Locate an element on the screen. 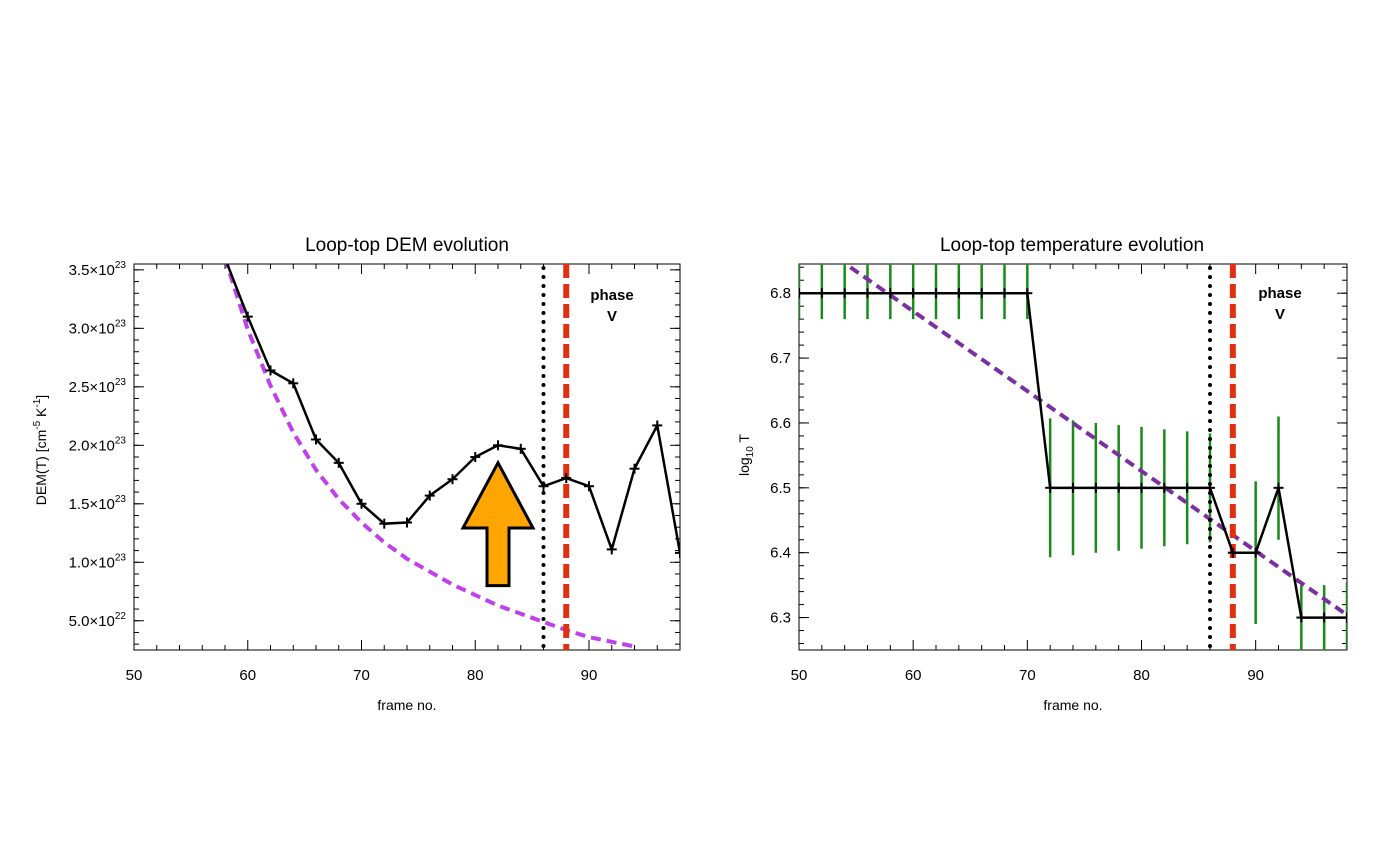 The height and width of the screenshot is (865, 1395). chart1-xtick-label: 90 is located at coordinates (1255, 675).